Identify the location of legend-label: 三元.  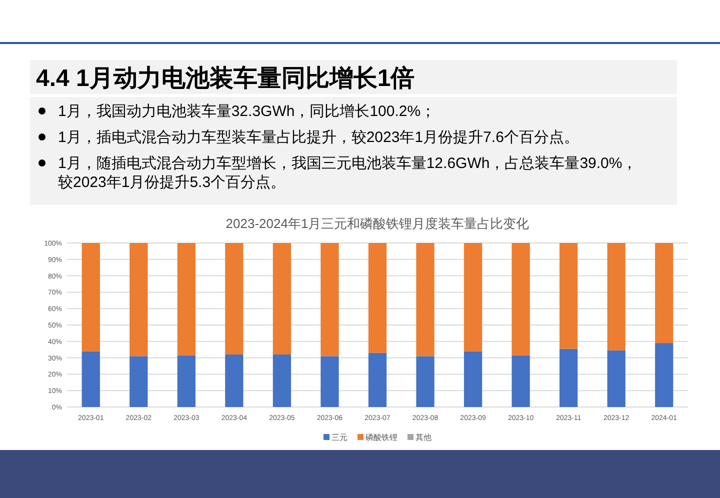
(340, 437).